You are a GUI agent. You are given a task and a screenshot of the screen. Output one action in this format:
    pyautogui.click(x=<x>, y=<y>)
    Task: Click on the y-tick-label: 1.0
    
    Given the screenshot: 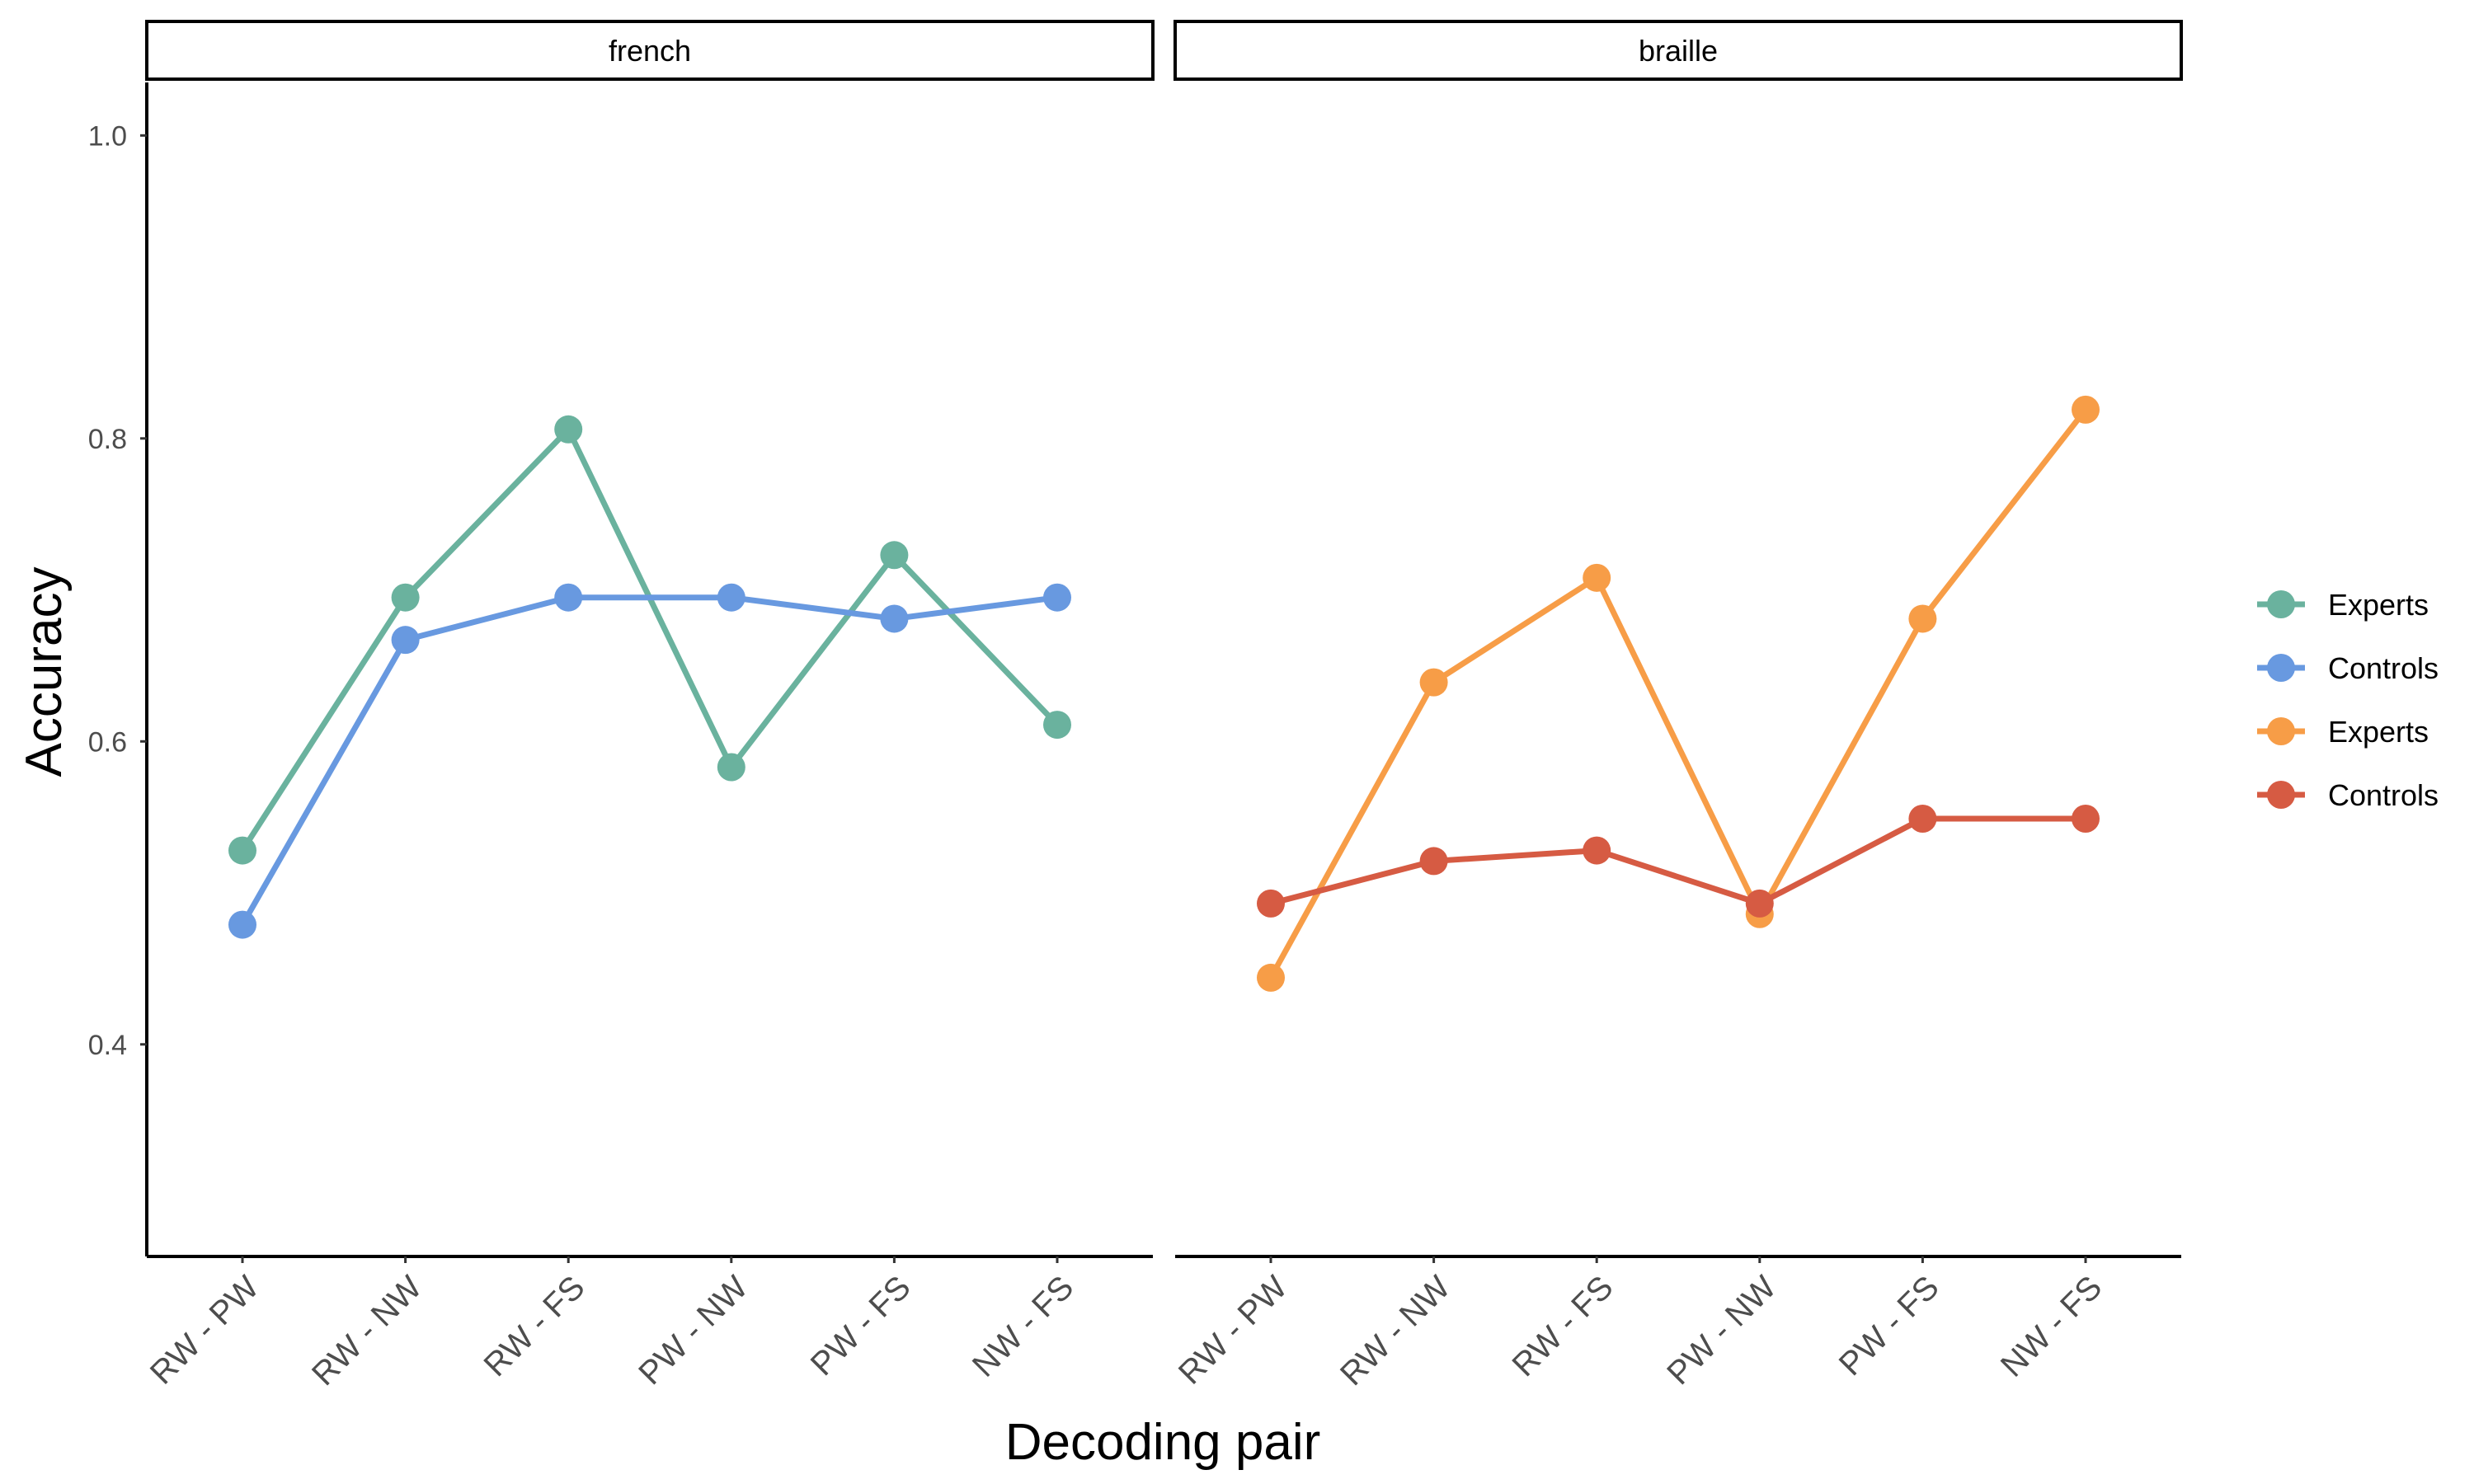 What is the action you would take?
    pyautogui.click(x=107, y=136)
    